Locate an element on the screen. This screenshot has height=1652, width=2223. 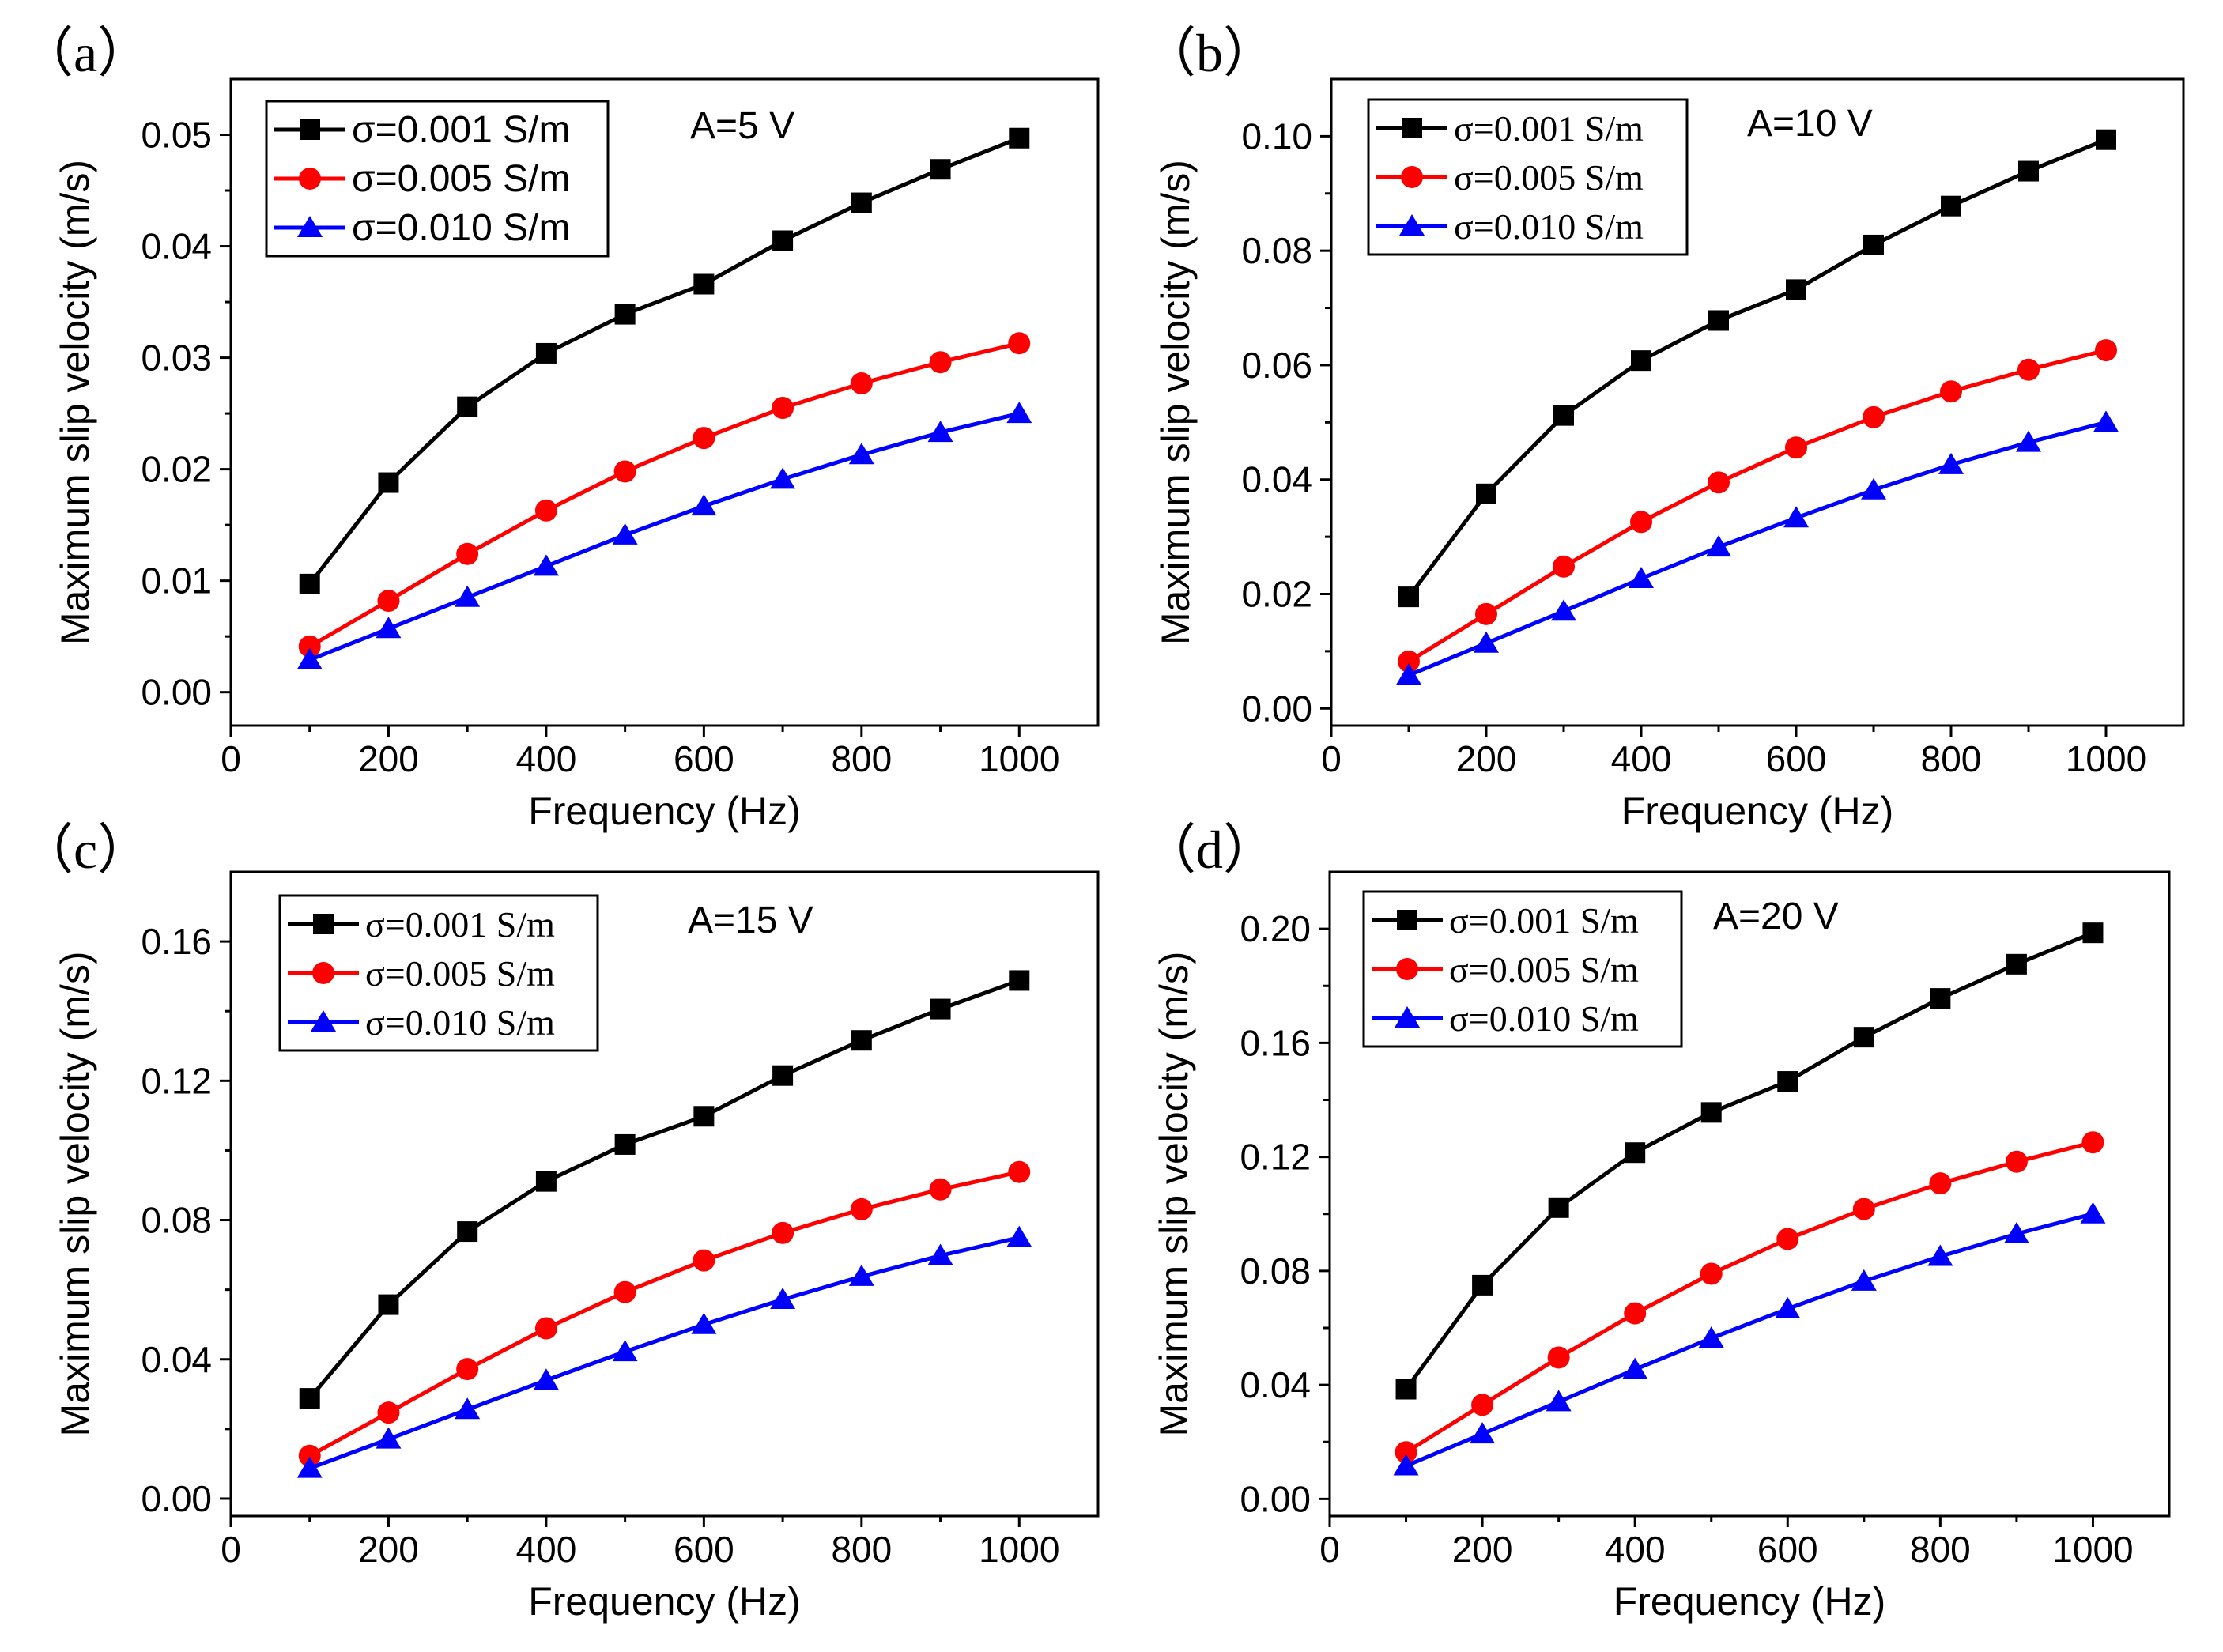
legend-label: σ=0.001 S/m is located at coordinates (461, 130).